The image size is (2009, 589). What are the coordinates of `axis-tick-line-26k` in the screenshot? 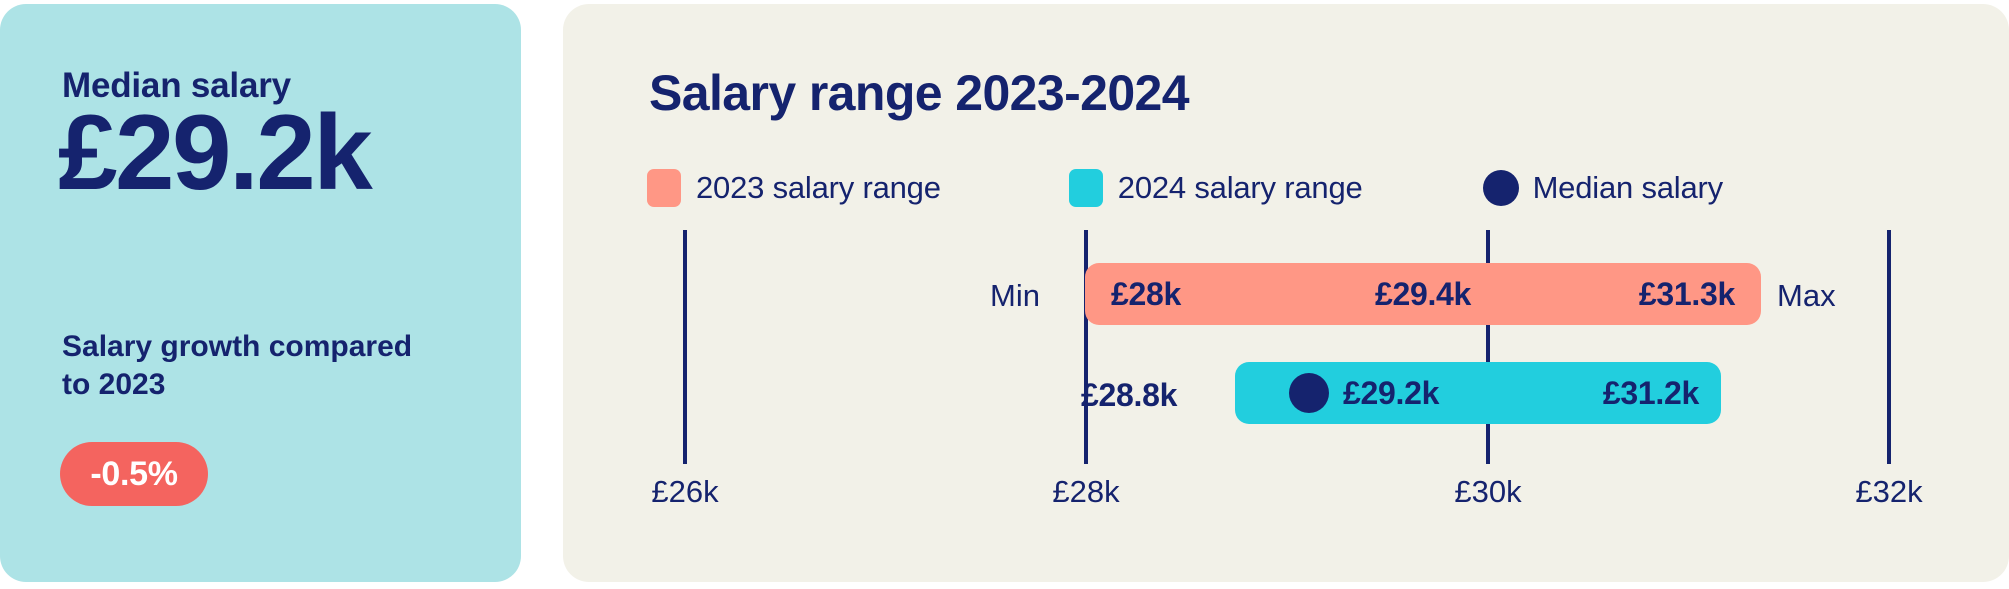 It's located at (685, 347).